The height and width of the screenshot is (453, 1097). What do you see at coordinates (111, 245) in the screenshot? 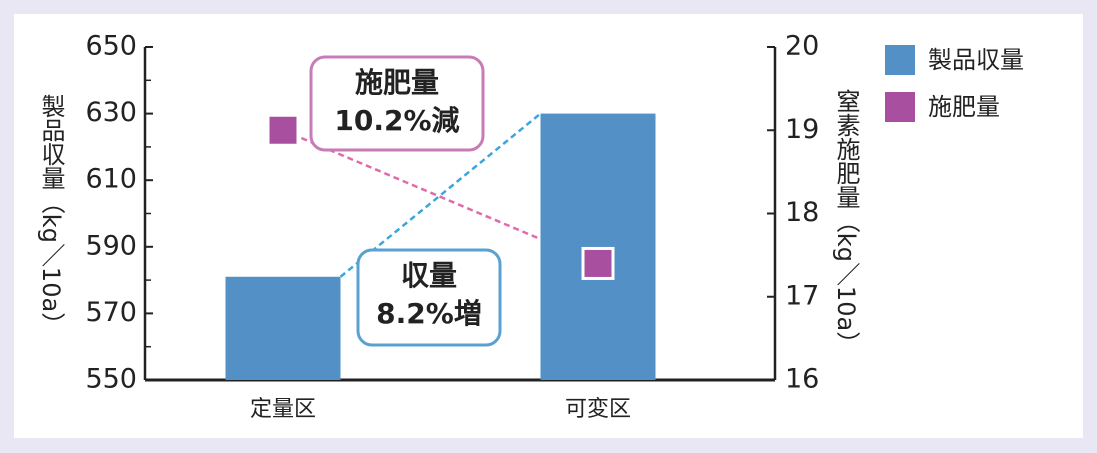
I see `y-tick-label: 590` at bounding box center [111, 245].